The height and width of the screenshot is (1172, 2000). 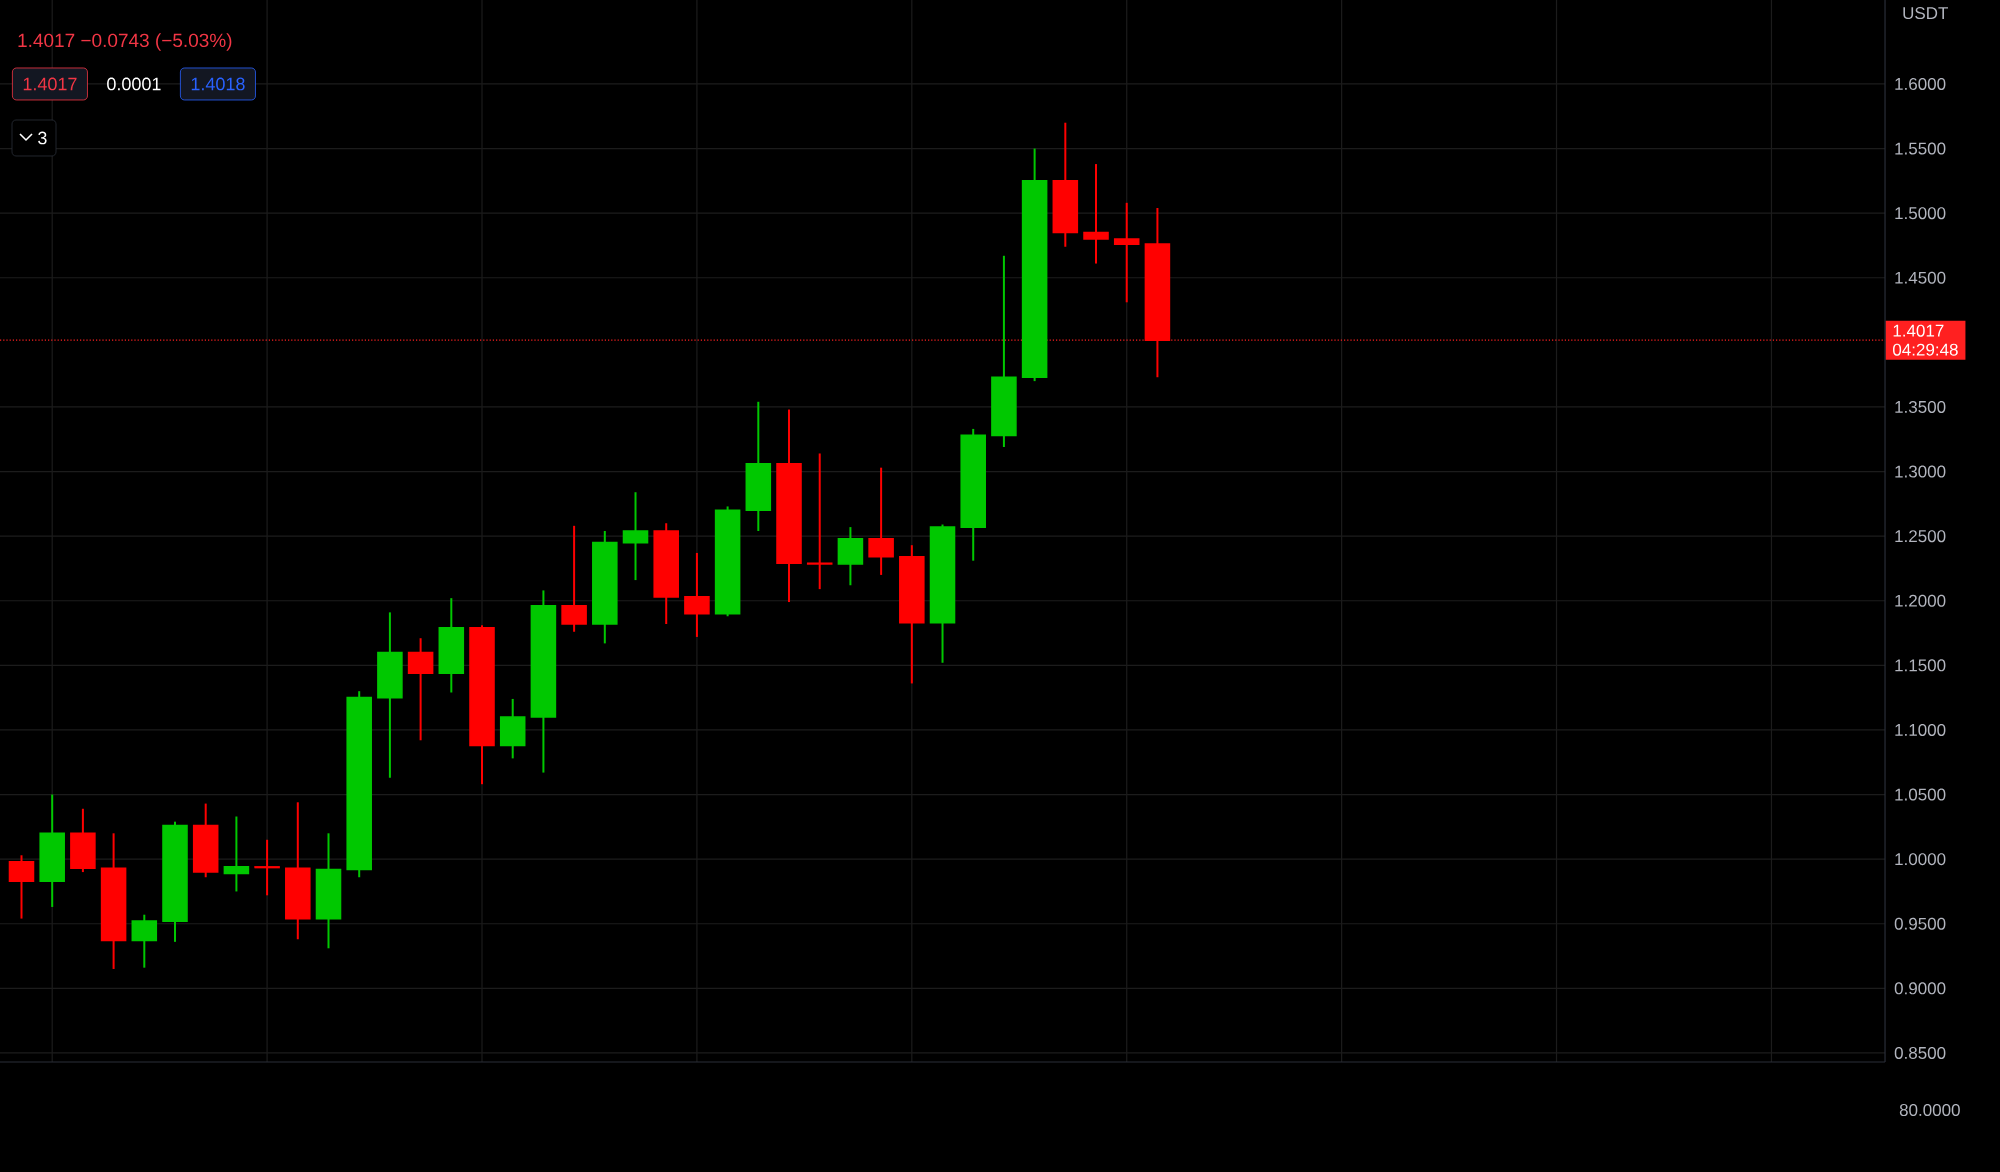 What do you see at coordinates (50, 84) in the screenshot?
I see `annotation: 1.4017` at bounding box center [50, 84].